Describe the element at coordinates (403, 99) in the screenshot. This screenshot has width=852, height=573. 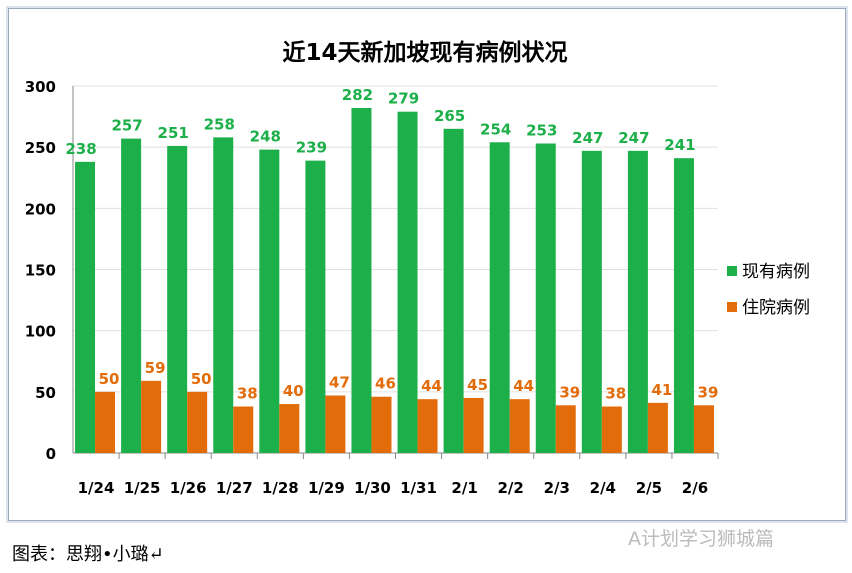
I see `data-label: 279` at that location.